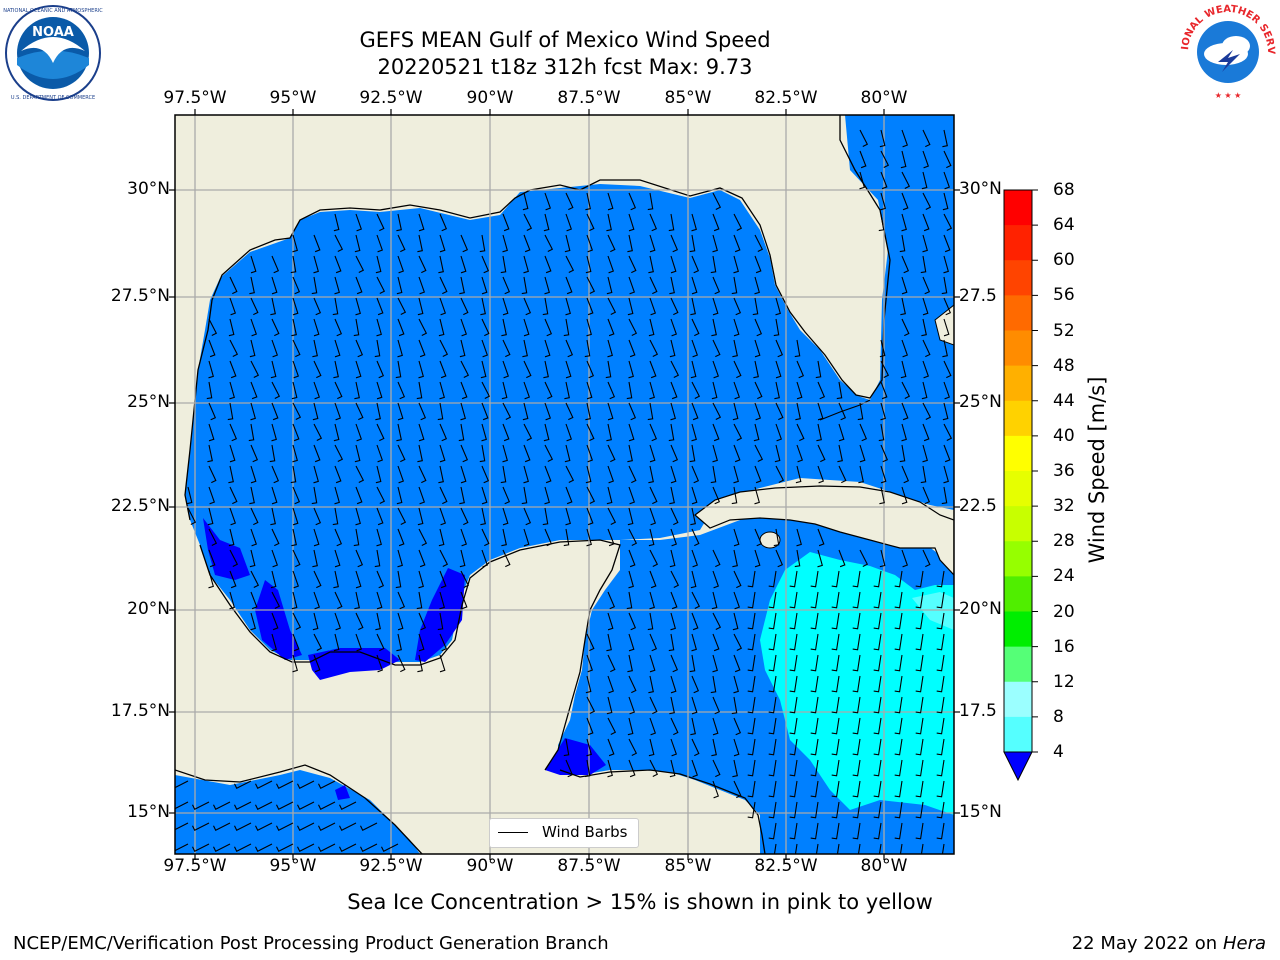  Describe the element at coordinates (140, 711) in the screenshot. I see `lat-label: 17.5°N` at that location.